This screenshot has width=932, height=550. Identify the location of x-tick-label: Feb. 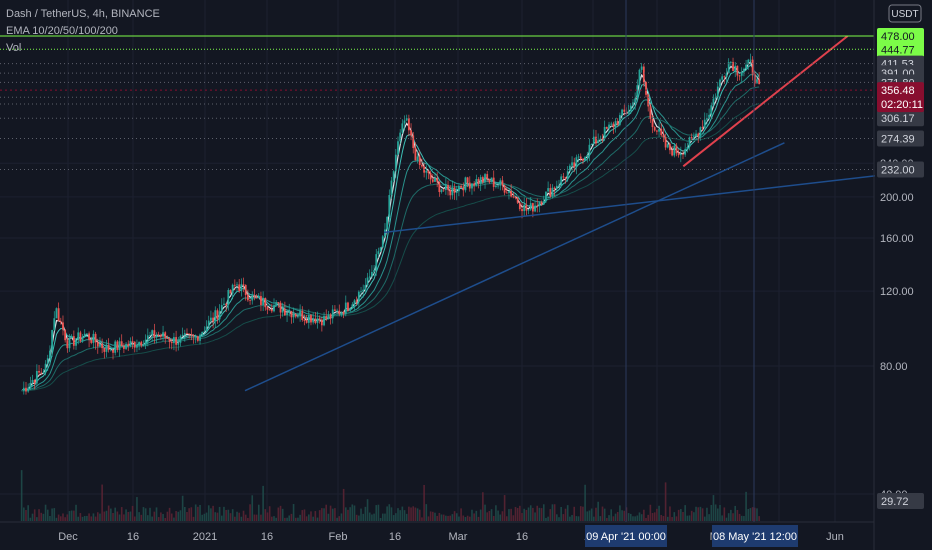
(338, 537).